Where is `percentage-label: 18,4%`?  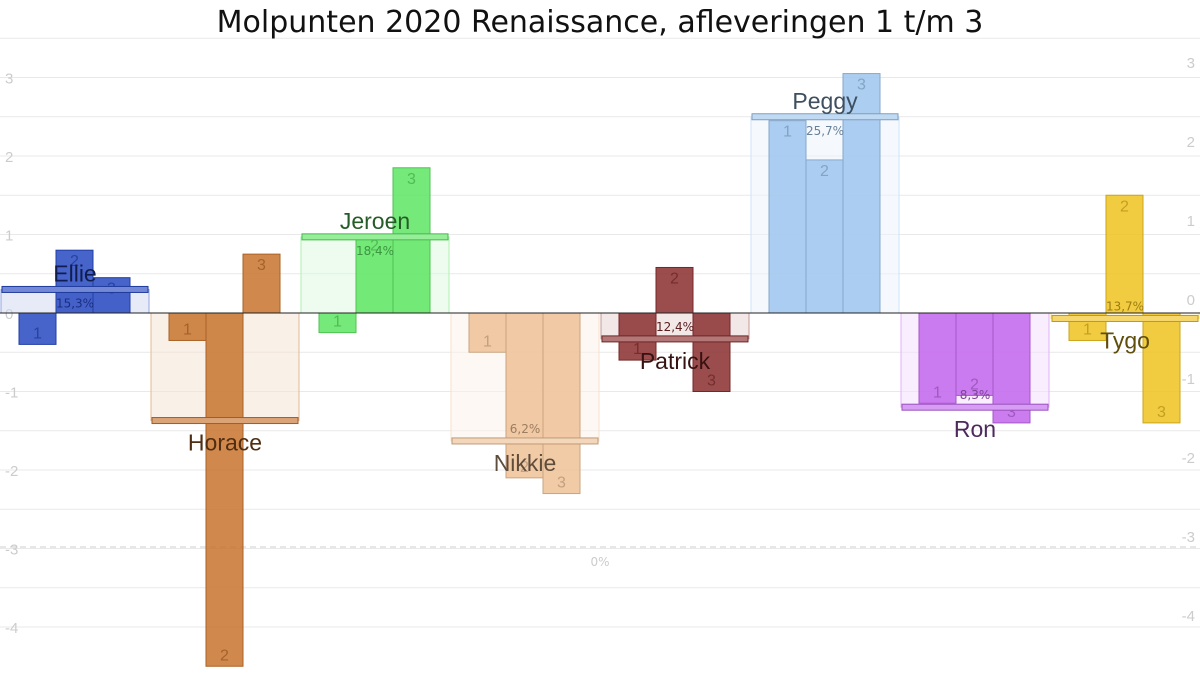
percentage-label: 18,4% is located at coordinates (375, 251).